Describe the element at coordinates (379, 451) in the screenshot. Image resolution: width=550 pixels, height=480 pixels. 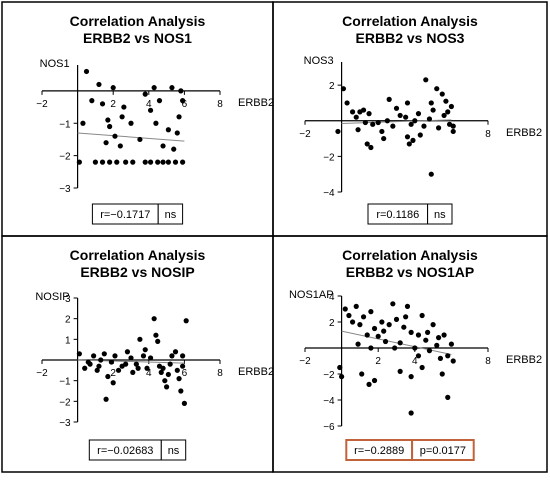
I see `correlation-r-value: r=−0.2889` at that location.